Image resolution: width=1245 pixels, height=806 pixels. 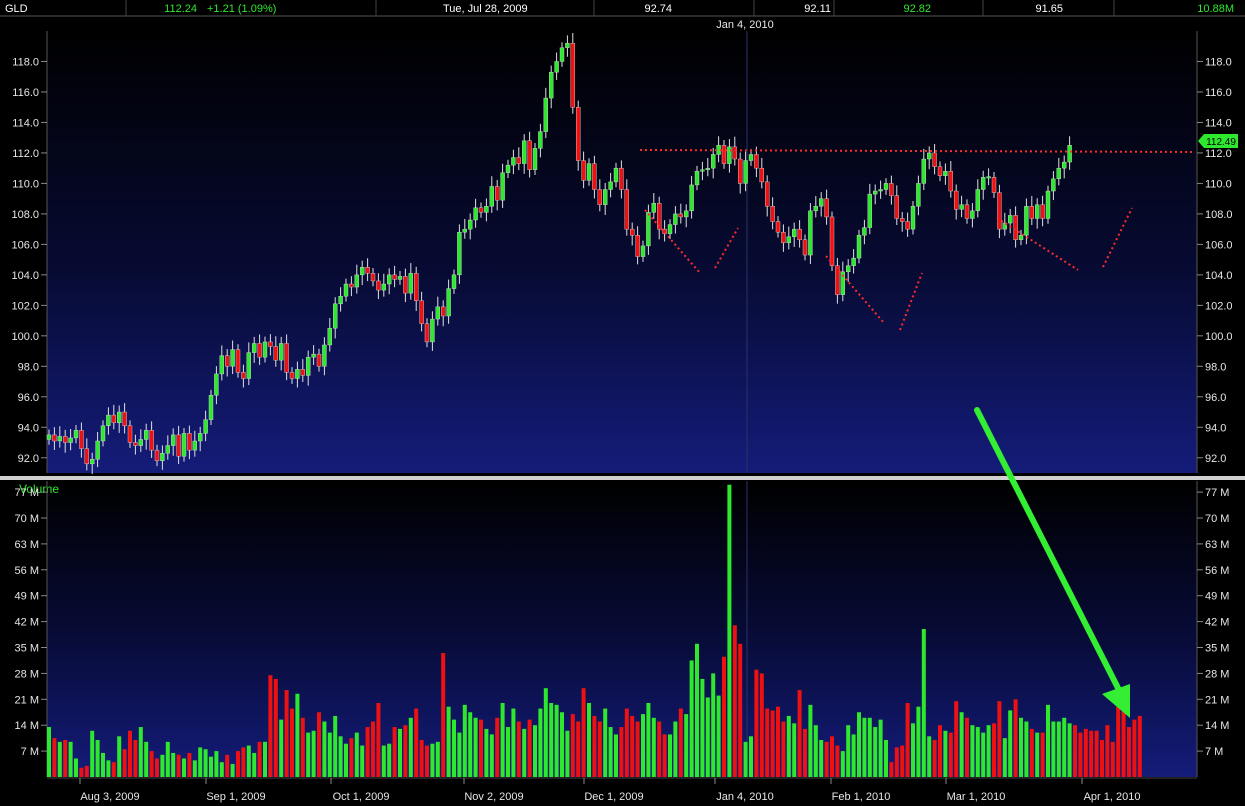 What do you see at coordinates (1219, 215) in the screenshot?
I see `price-tick-label-right: 108.0` at bounding box center [1219, 215].